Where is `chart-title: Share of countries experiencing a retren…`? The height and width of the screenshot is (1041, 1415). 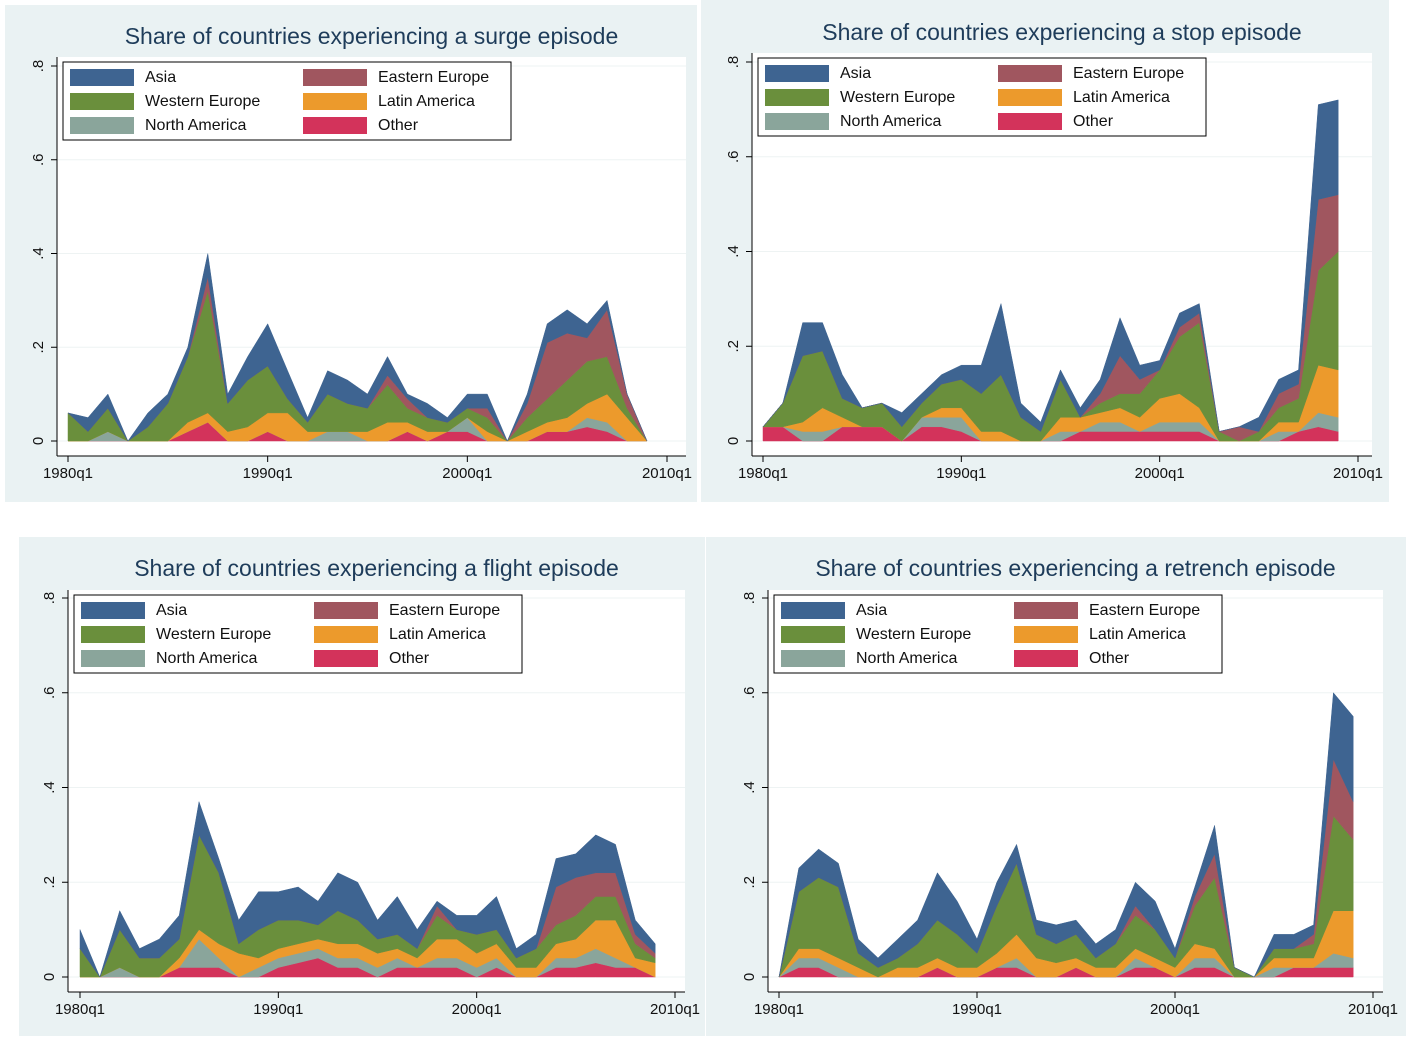
chart-title: Share of countries experiencing a retren… is located at coordinates (1075, 568).